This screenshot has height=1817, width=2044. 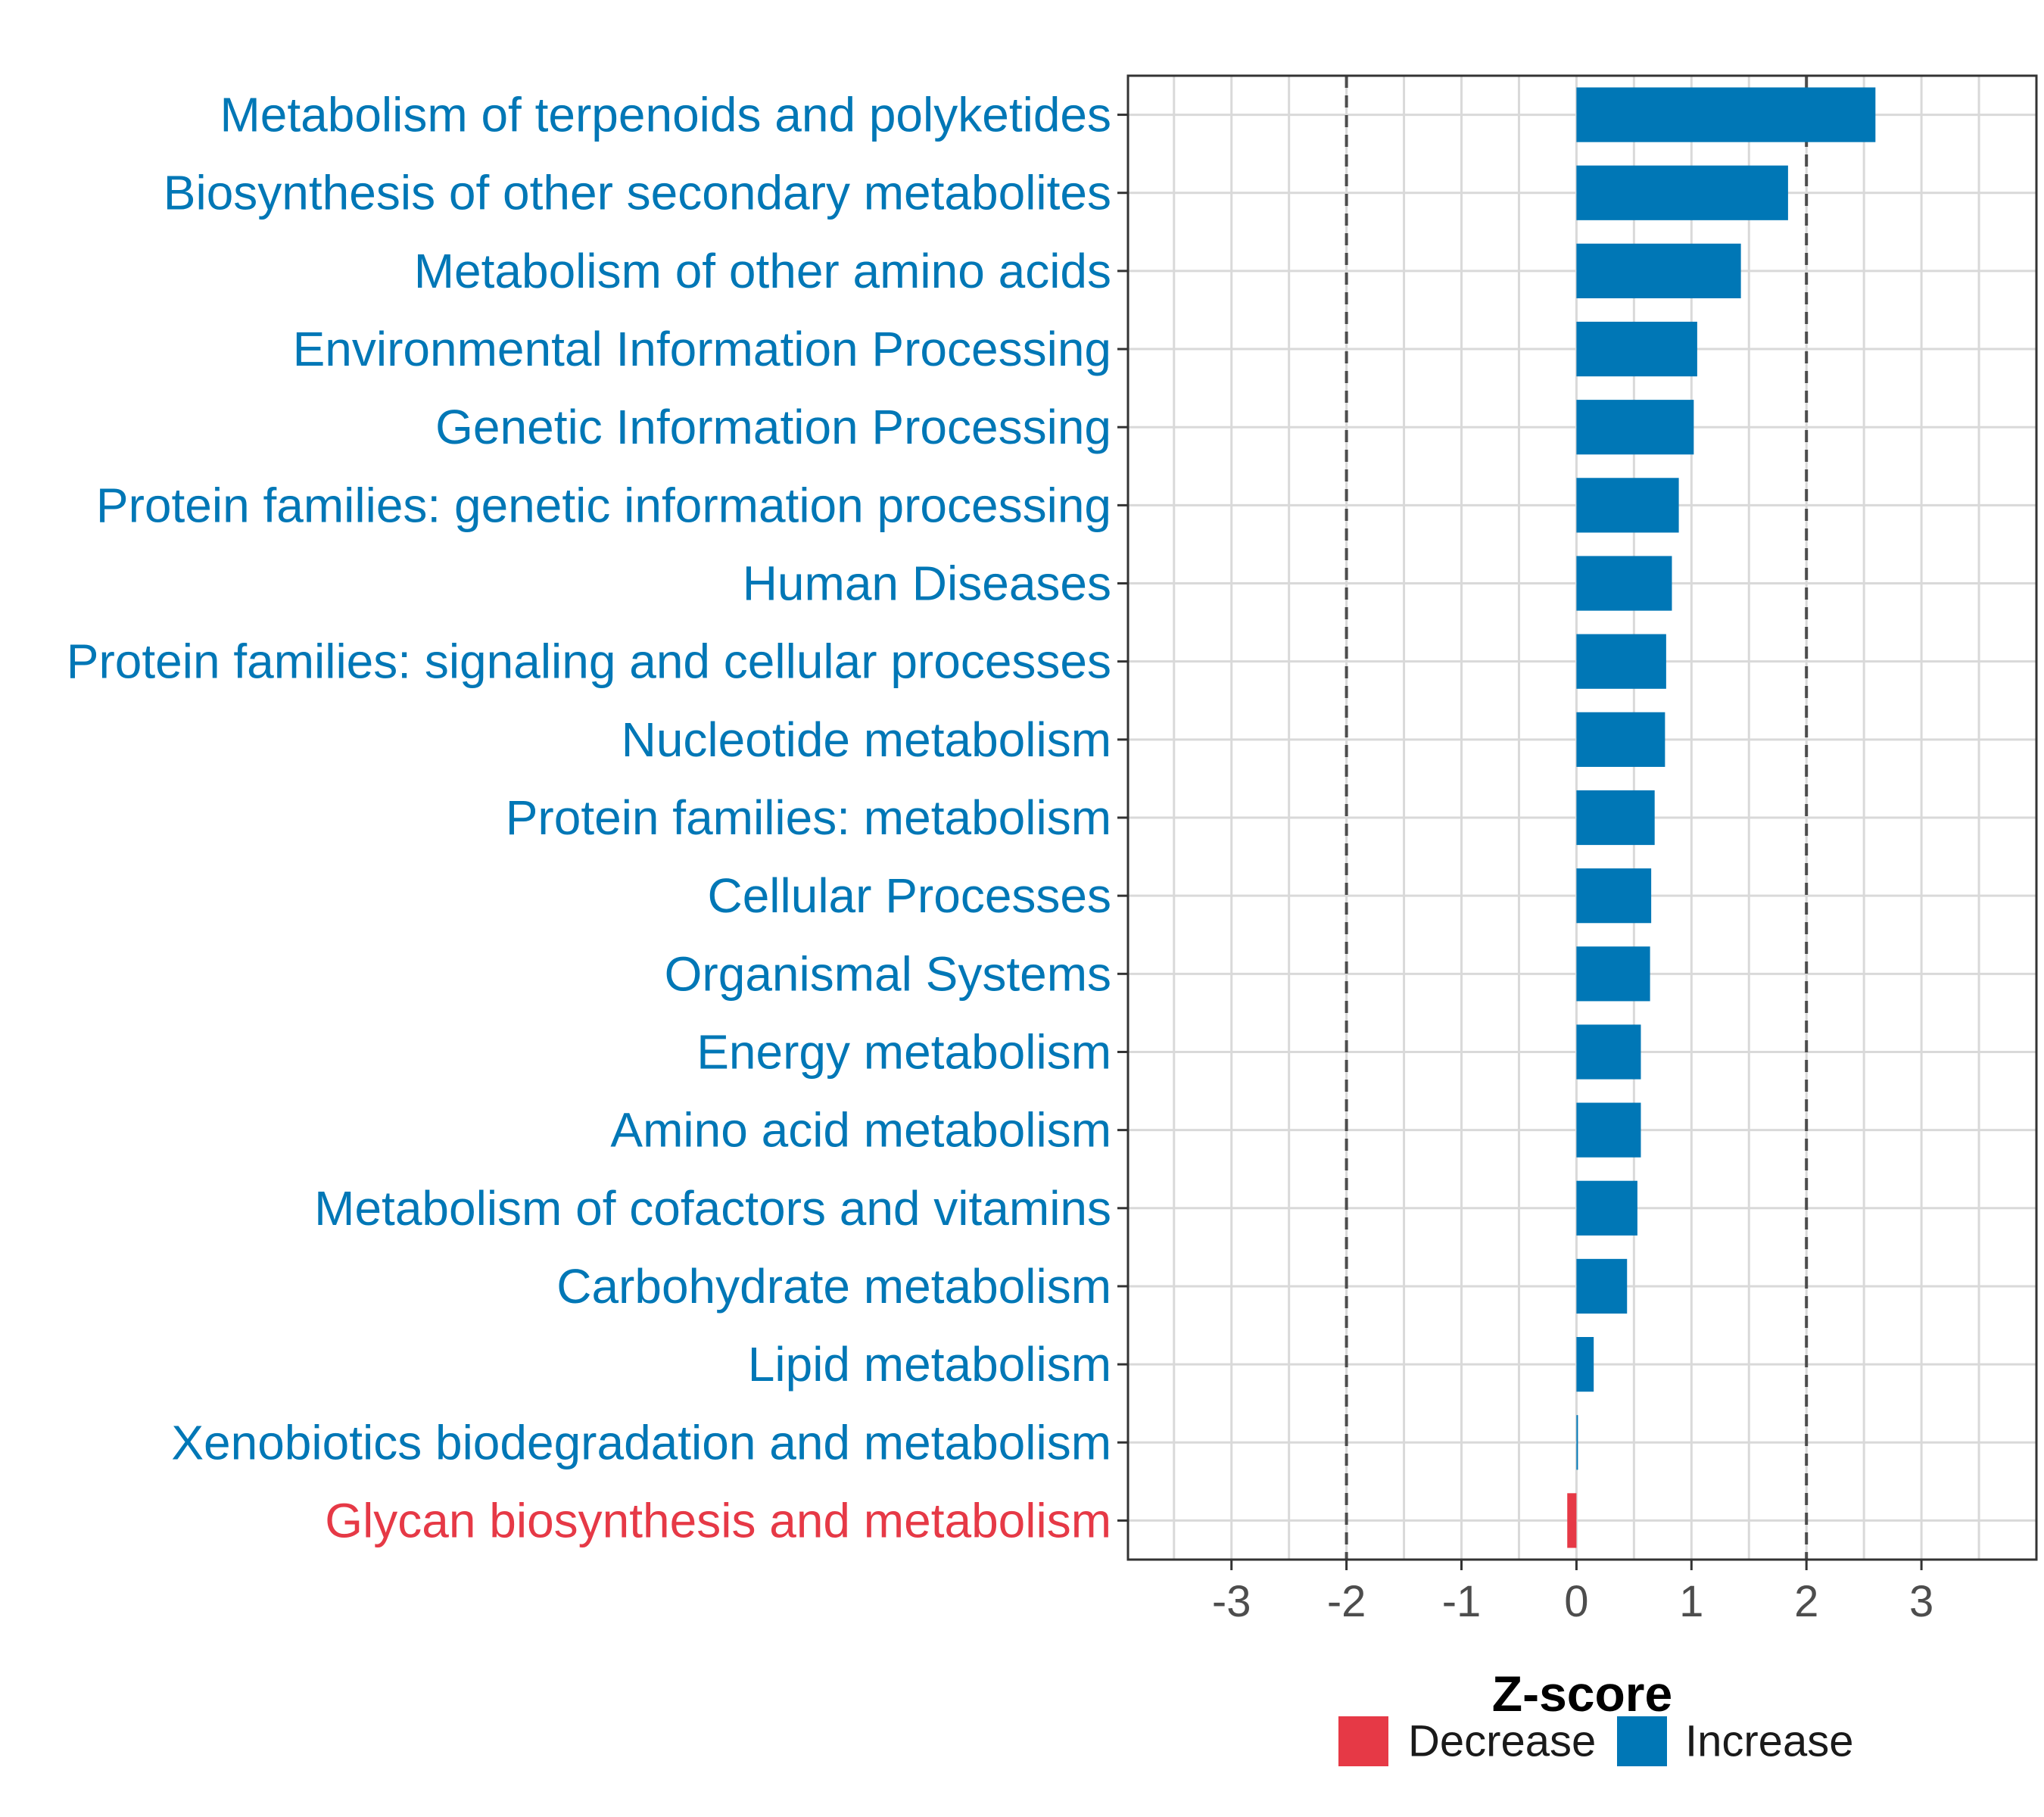 What do you see at coordinates (903, 1051) in the screenshot?
I see `category-label: Energy metabolism` at bounding box center [903, 1051].